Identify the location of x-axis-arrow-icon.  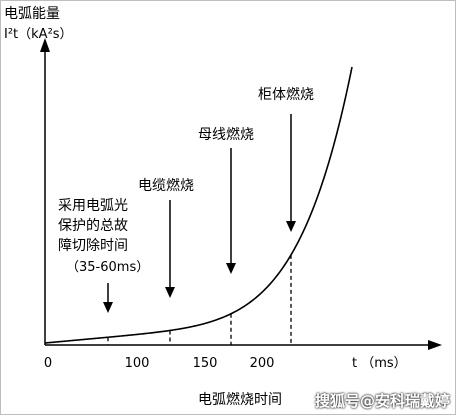
(435, 345).